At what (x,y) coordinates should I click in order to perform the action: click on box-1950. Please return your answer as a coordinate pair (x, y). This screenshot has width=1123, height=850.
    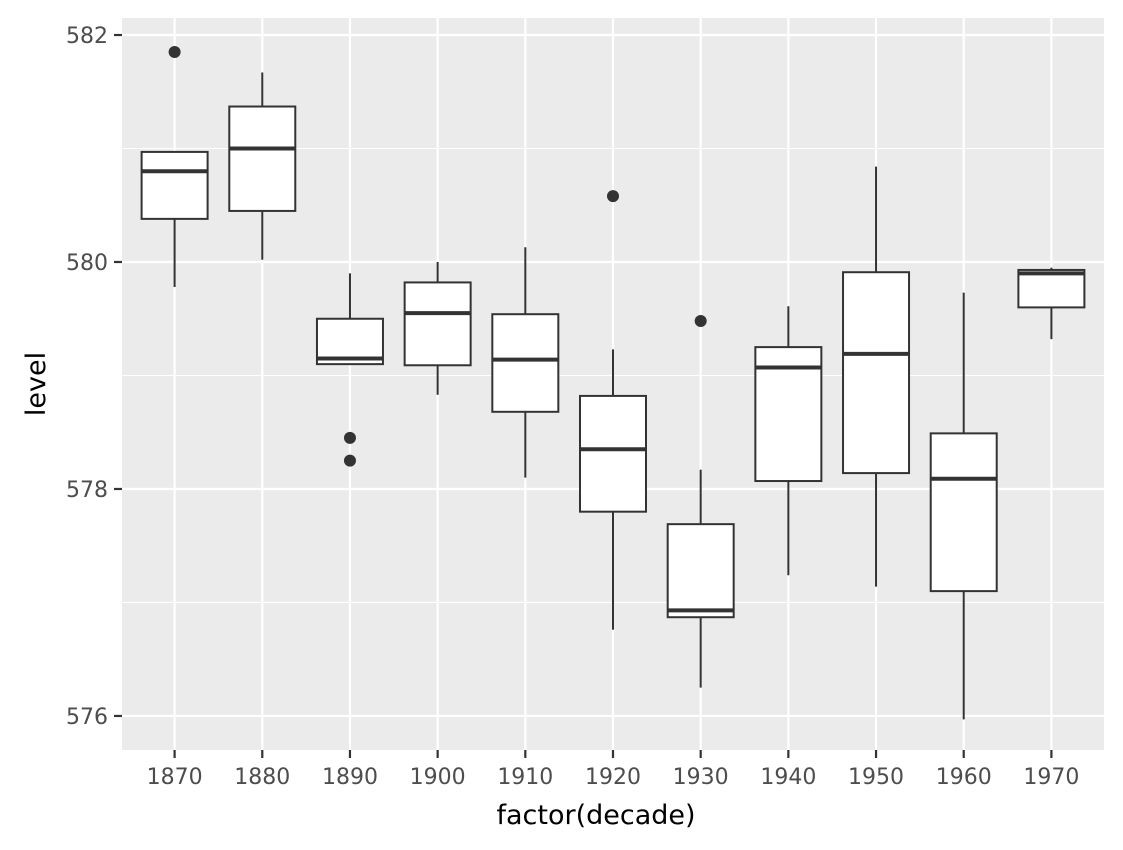
    Looking at the image, I should click on (876, 376).